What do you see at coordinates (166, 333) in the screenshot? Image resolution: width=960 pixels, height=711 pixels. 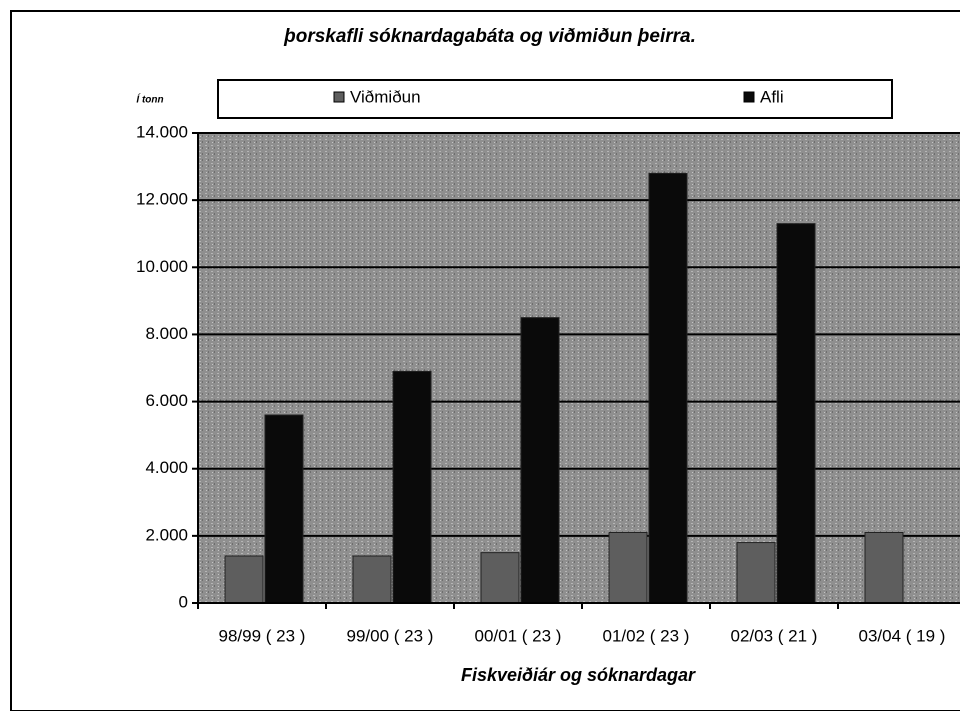 I see `y-tick-label: 8.000` at bounding box center [166, 333].